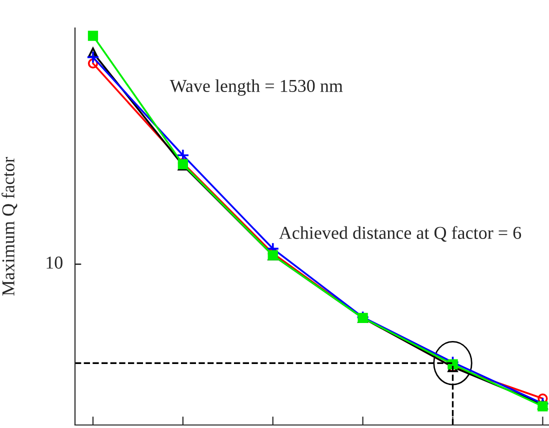 The image size is (549, 428). I want to click on annotation: Achieved distance at Q factor = 6, so click(400, 234).